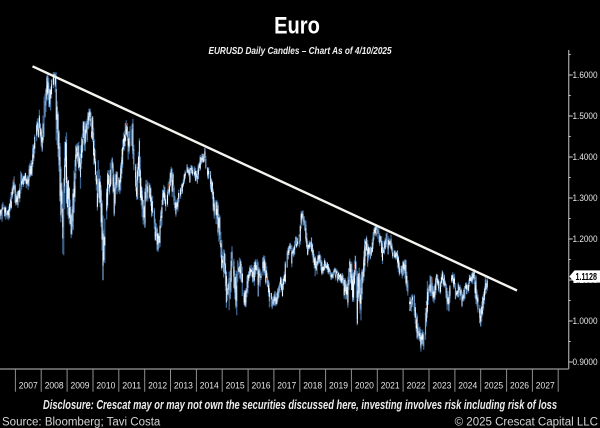  What do you see at coordinates (519, 385) in the screenshot?
I see `svg-text: 2026` at bounding box center [519, 385].